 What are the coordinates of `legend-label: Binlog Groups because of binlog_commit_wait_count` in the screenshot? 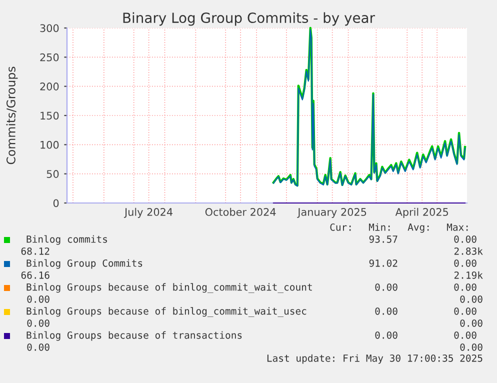 It's located at (169, 288).